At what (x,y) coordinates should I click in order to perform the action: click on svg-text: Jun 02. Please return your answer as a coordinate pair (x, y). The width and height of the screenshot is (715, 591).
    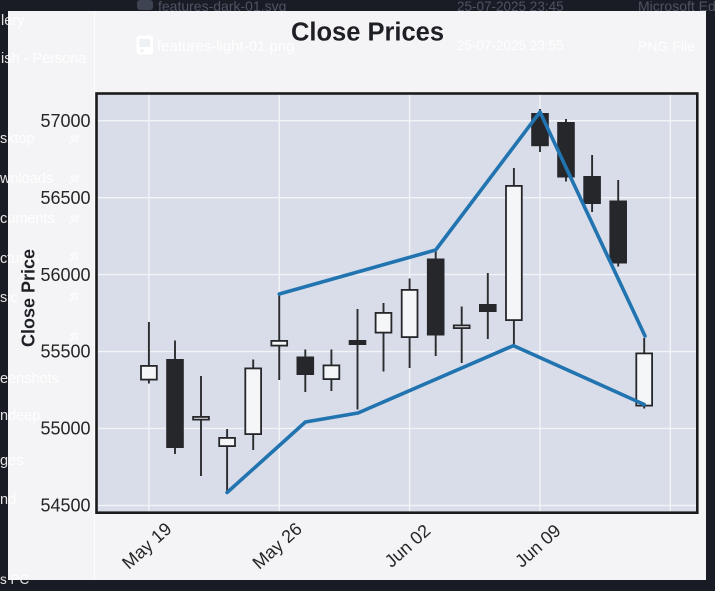
    Looking at the image, I should click on (408, 545).